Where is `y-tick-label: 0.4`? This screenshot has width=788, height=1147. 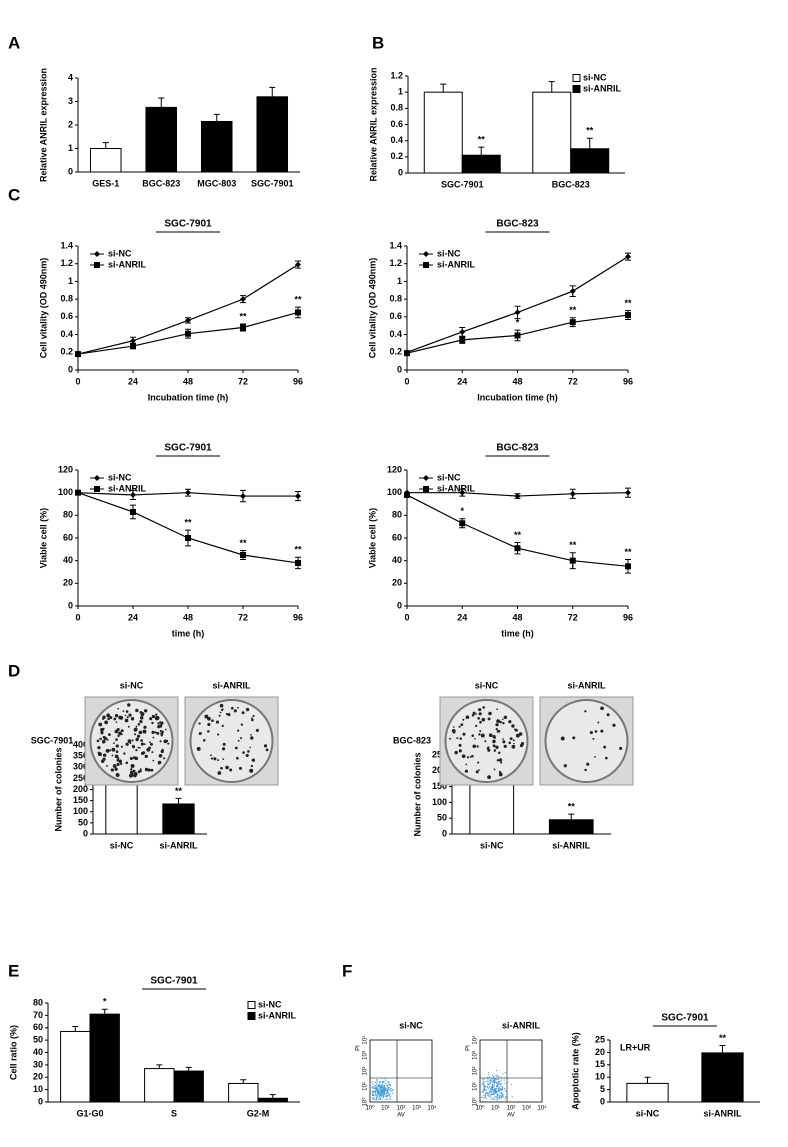 y-tick-label: 0.4 is located at coordinates (66, 334).